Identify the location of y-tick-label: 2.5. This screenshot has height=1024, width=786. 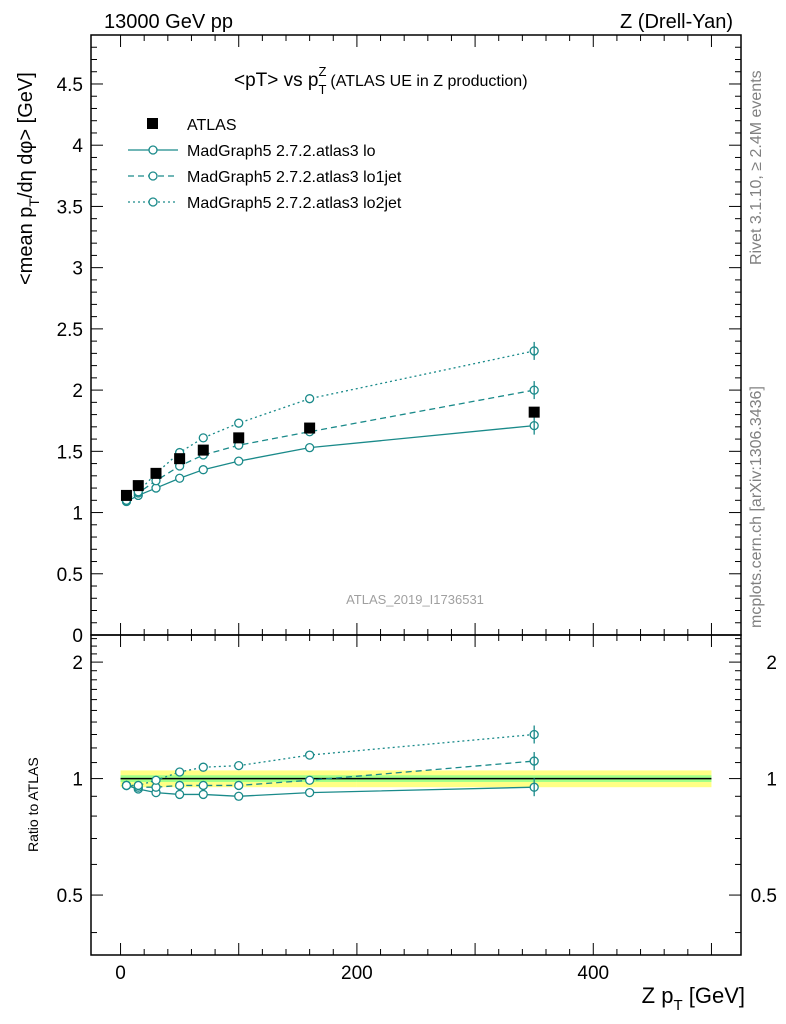
(70, 330).